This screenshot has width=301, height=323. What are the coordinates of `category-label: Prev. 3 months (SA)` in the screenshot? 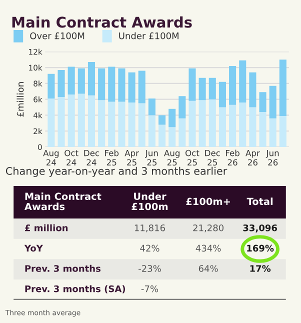 It's located at (75, 289).